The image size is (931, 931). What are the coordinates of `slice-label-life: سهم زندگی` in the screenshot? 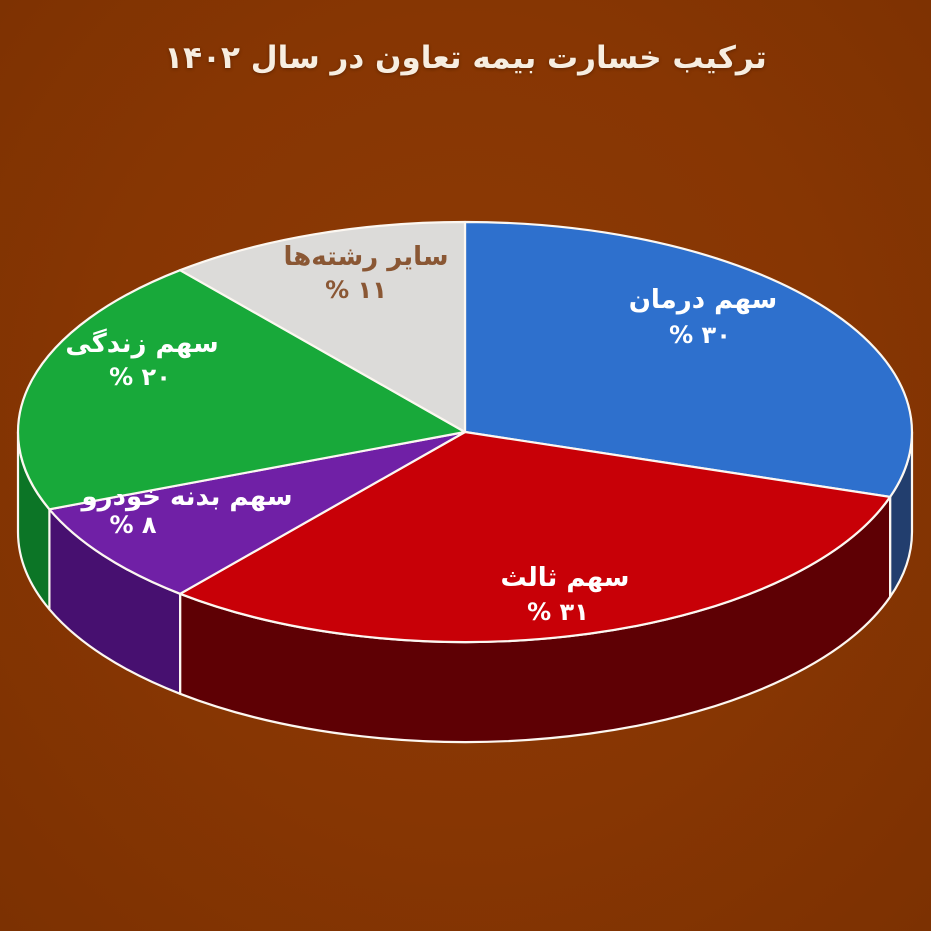 It's located at (141, 343).